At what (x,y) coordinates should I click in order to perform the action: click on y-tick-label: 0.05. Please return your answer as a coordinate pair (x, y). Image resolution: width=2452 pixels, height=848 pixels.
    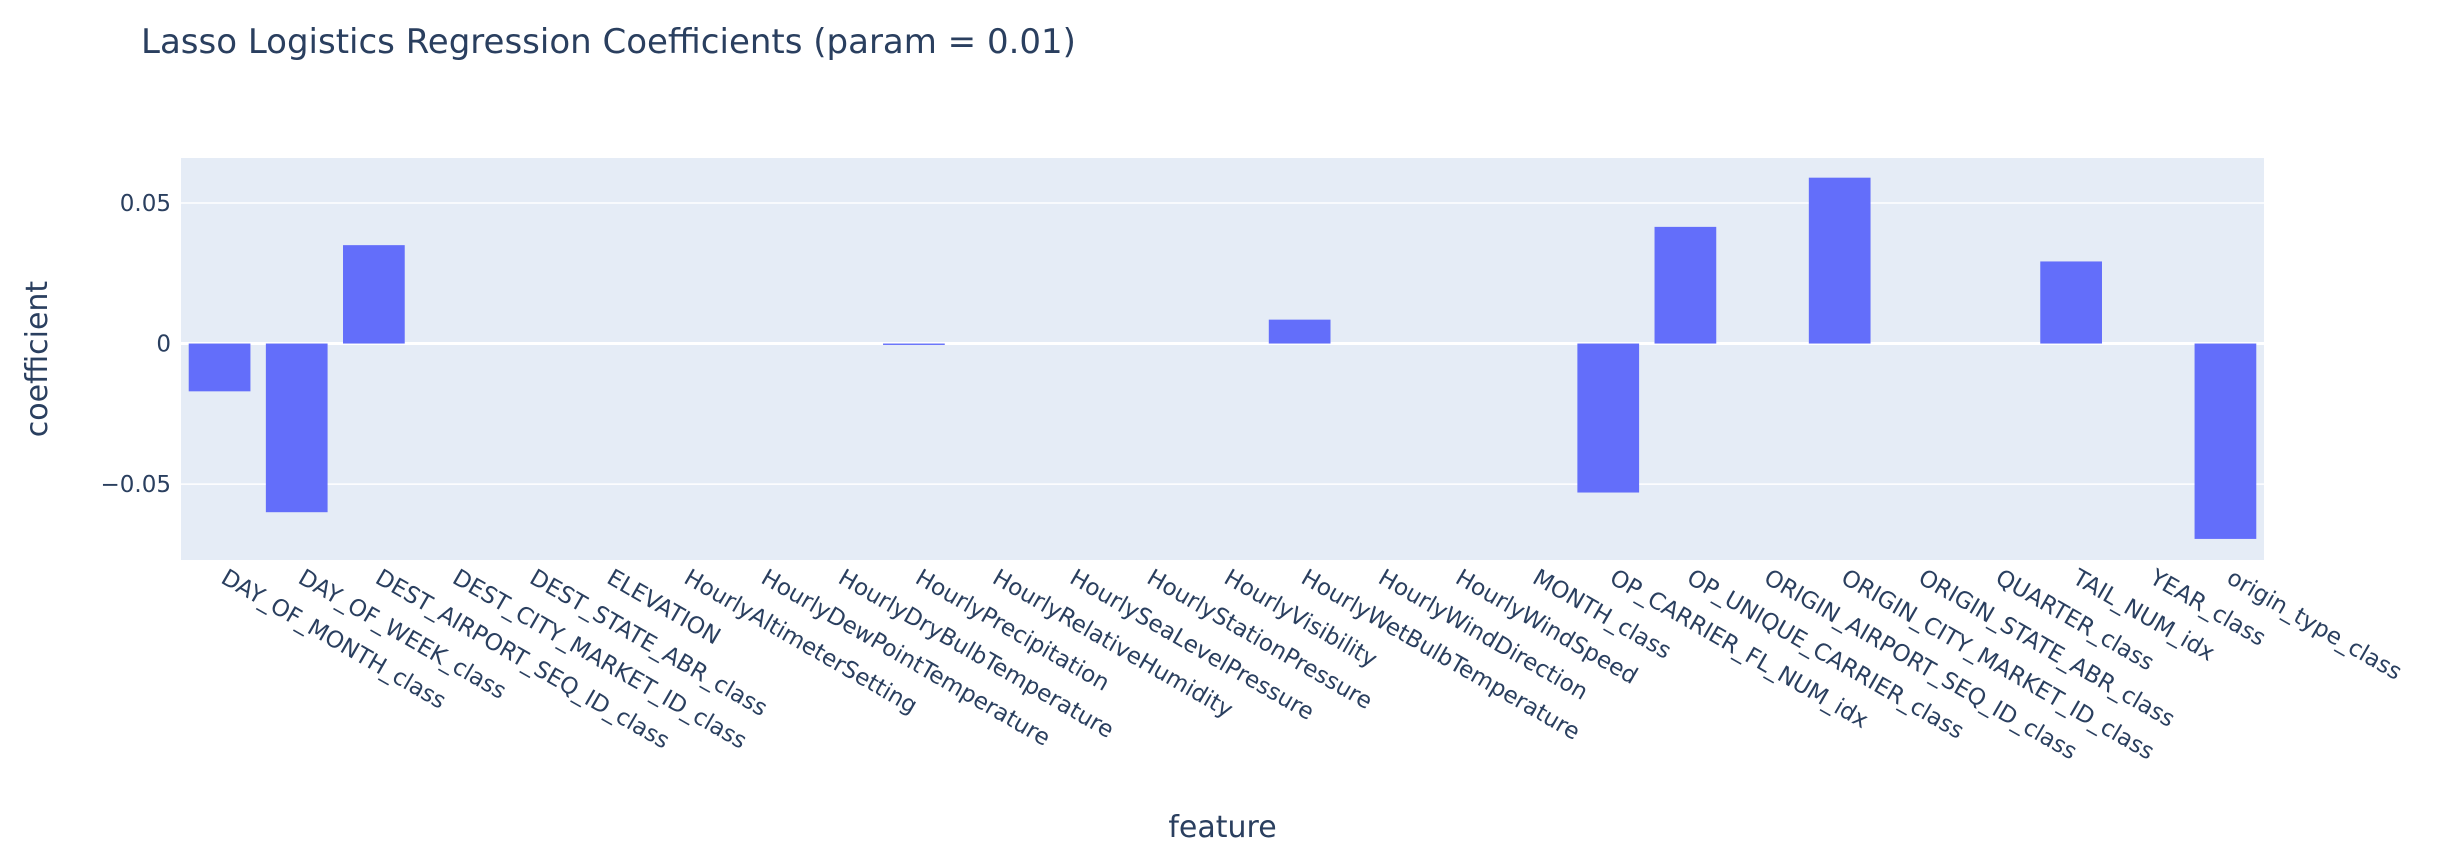
    Looking at the image, I should click on (145, 204).